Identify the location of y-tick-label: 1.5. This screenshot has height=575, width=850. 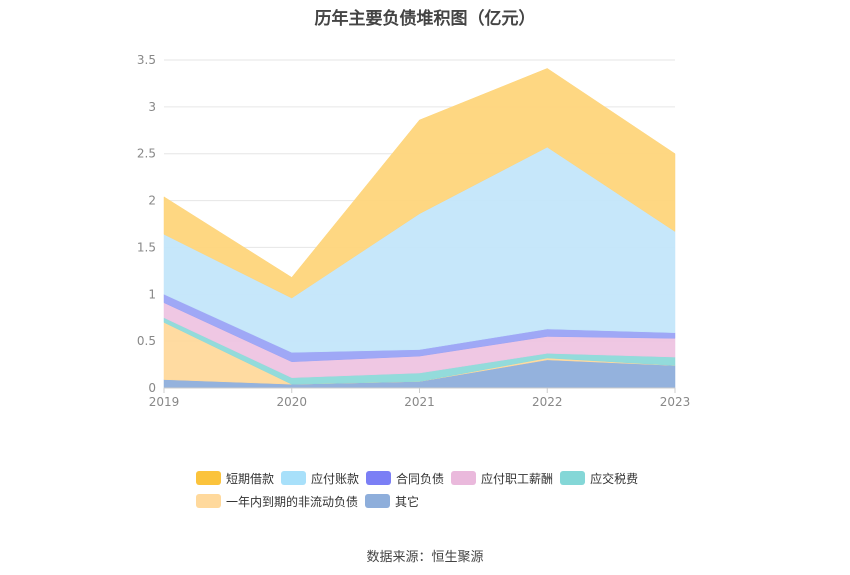
(146, 247).